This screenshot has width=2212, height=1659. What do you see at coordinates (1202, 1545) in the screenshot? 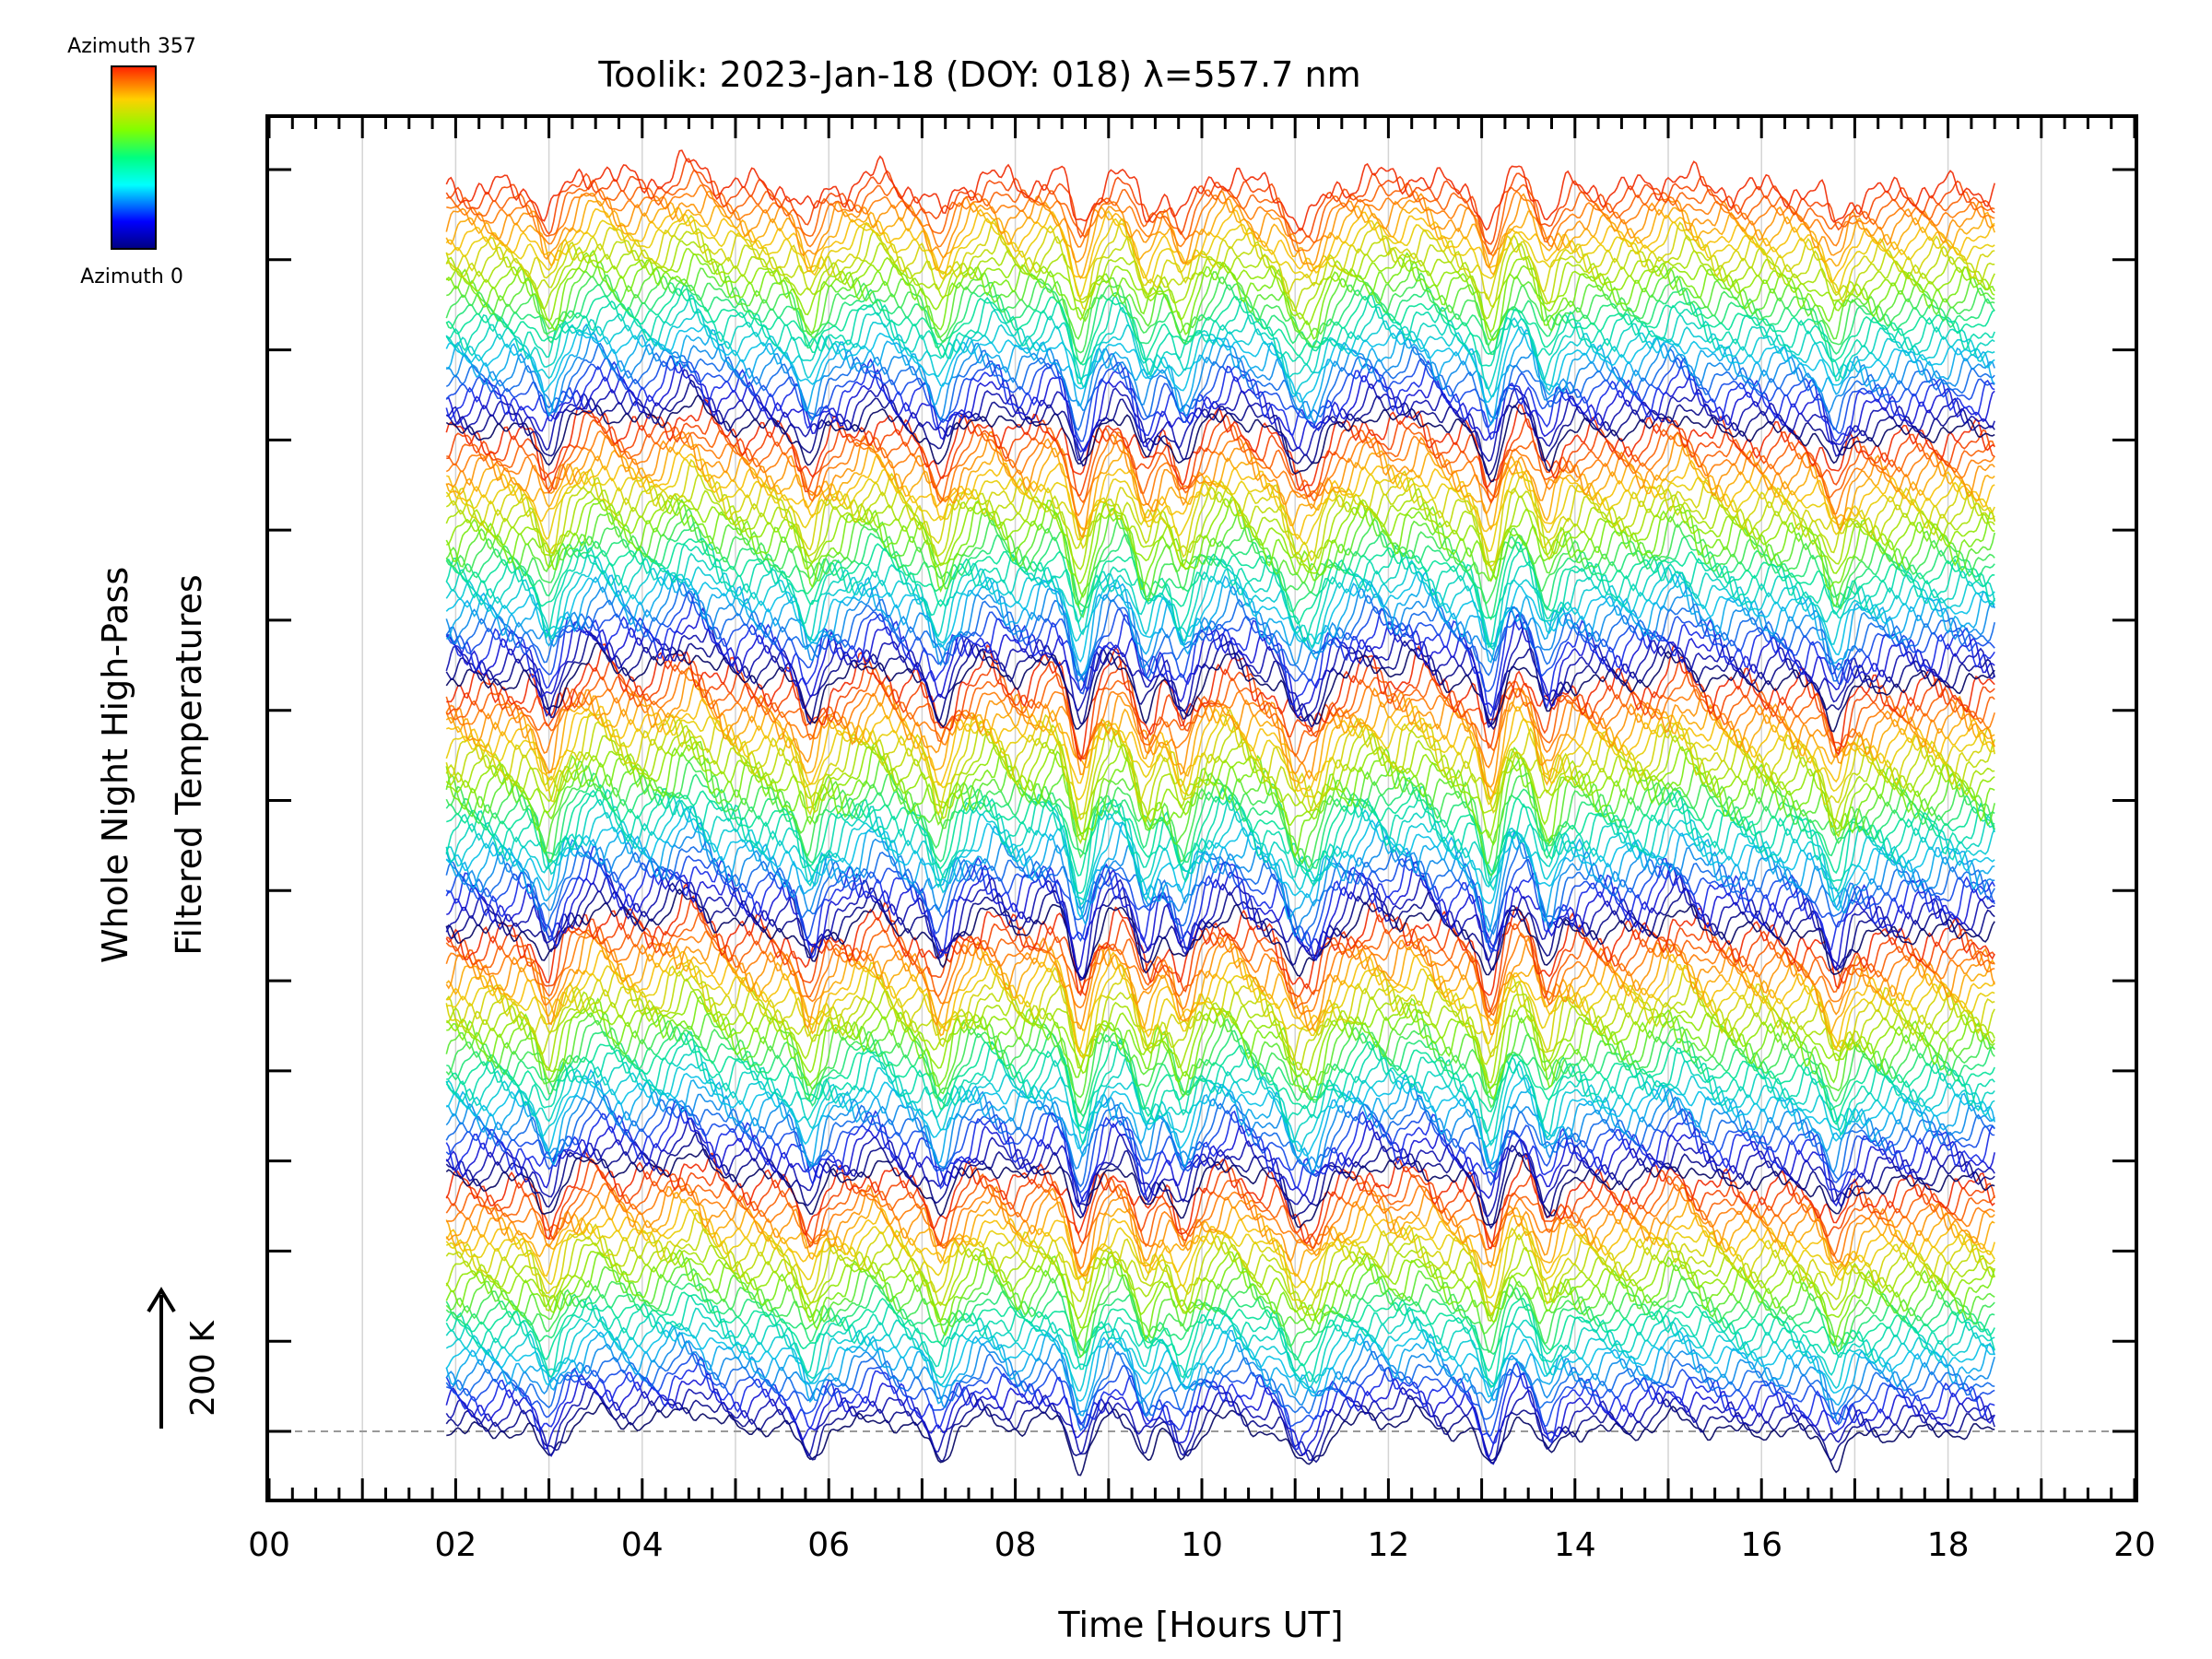
I see `x-tick-label: 10` at bounding box center [1202, 1545].